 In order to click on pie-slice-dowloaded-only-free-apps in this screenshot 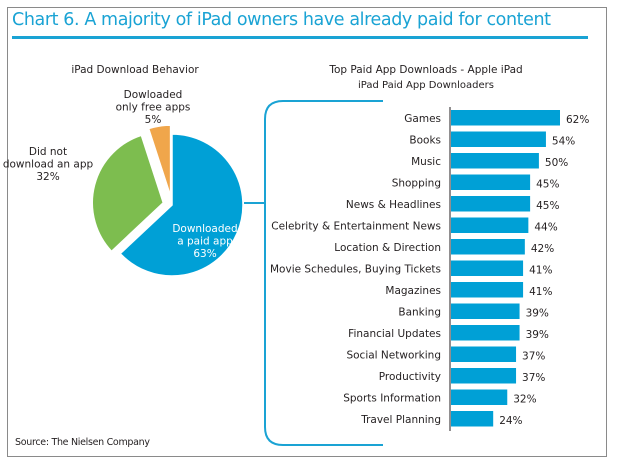, I will do `click(159, 160)`.